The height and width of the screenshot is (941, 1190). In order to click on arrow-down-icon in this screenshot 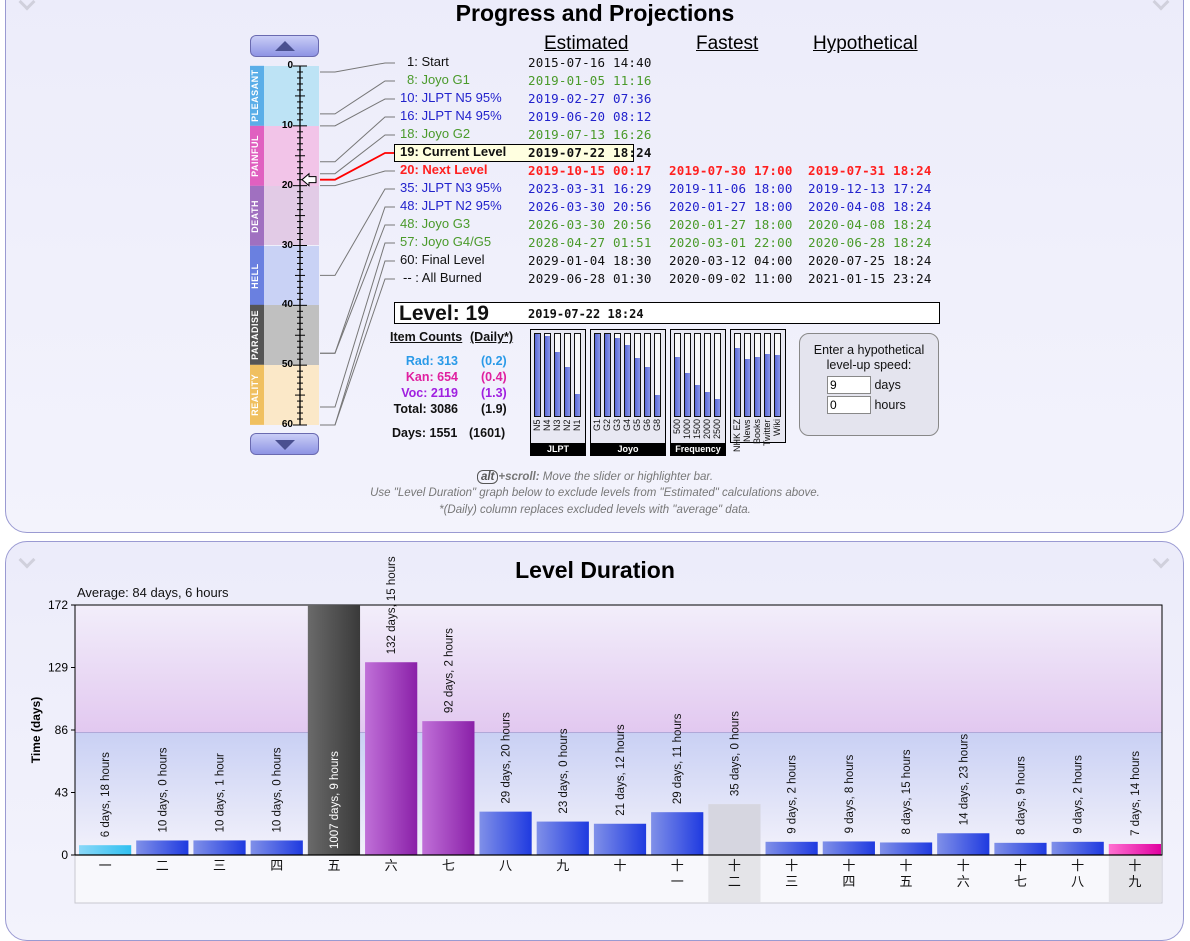, I will do `click(285, 445)`.